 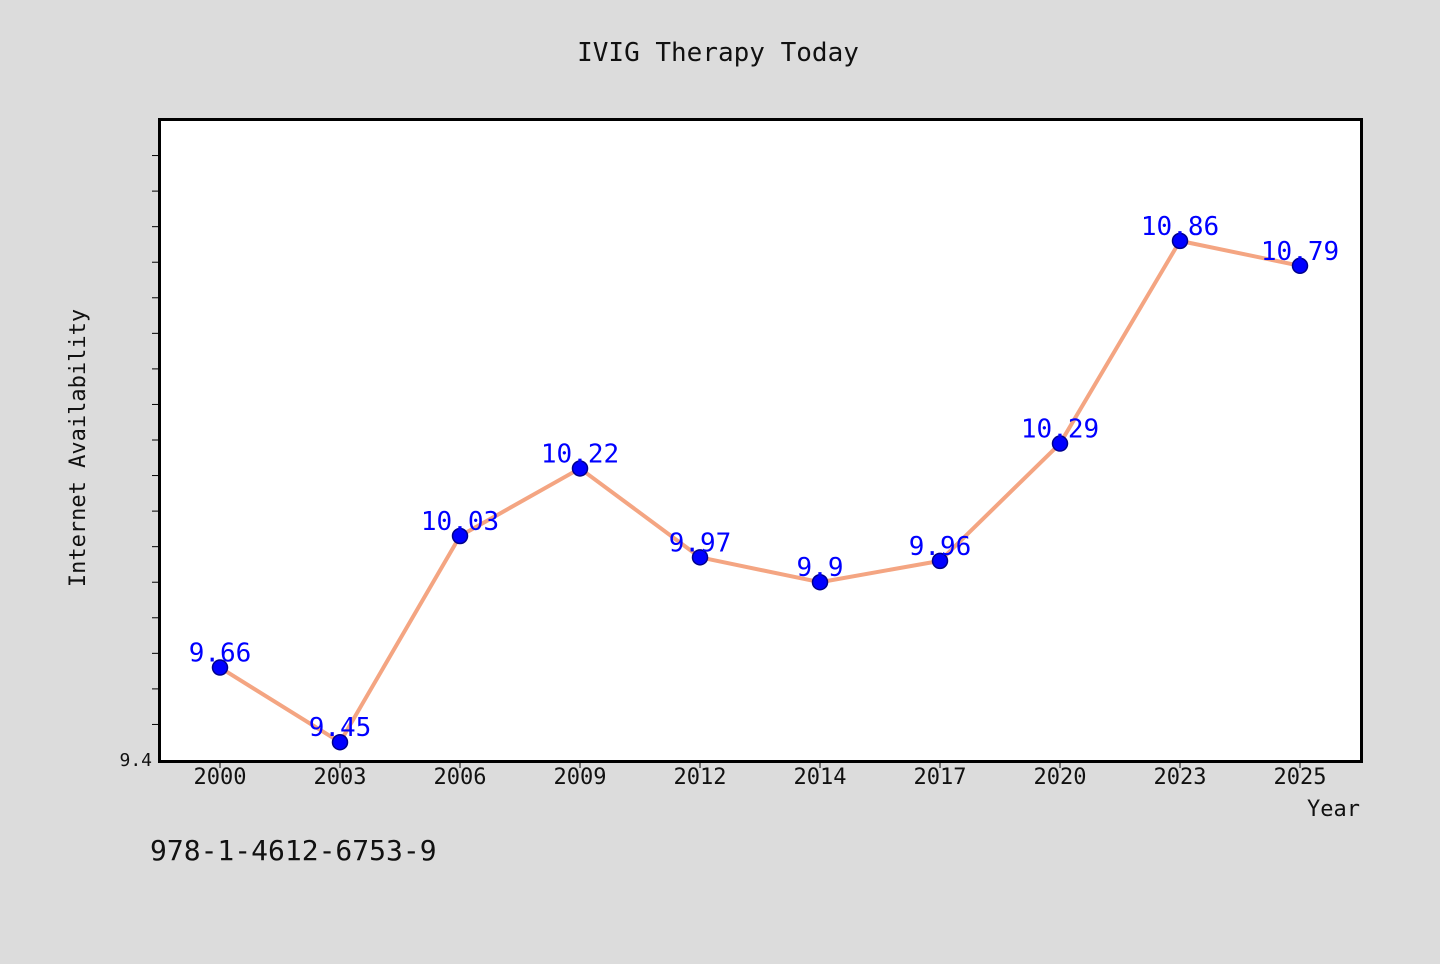 I want to click on data-label: 9.9, so click(x=820, y=568).